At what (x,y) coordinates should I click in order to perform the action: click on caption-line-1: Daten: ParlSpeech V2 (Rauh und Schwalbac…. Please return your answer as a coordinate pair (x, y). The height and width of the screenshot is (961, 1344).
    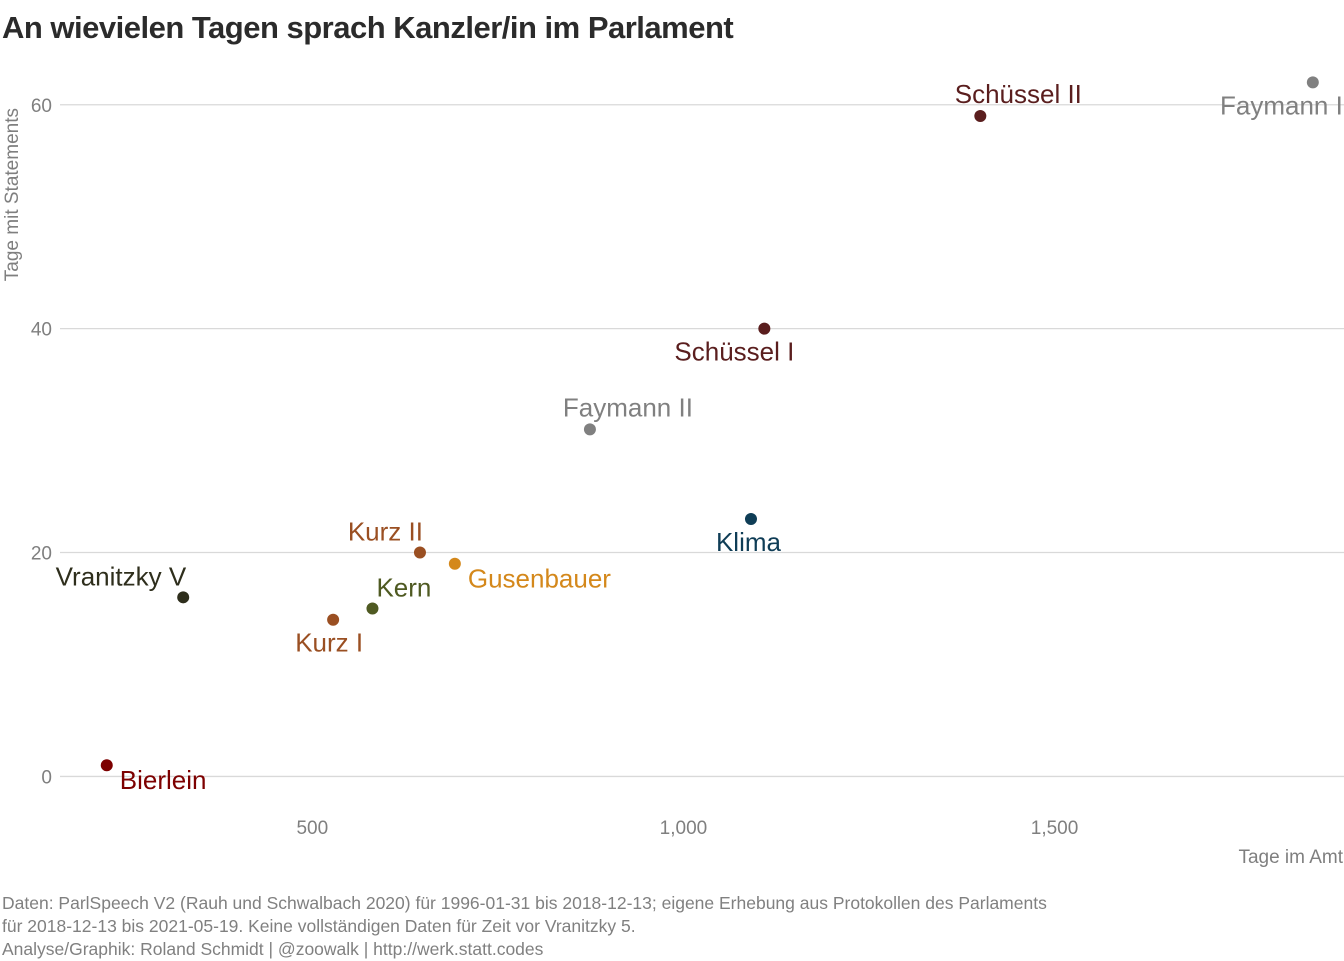
    Looking at the image, I should click on (524, 903).